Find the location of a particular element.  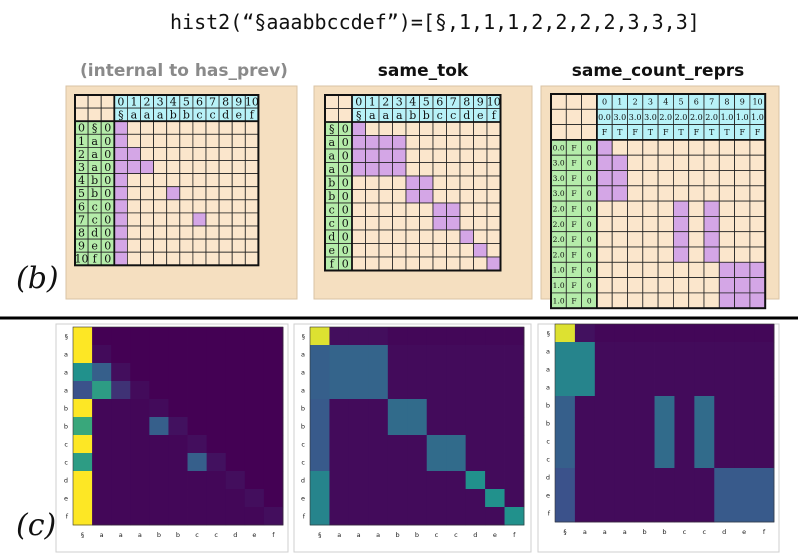

table-cell-label: § is located at coordinates (121, 115).